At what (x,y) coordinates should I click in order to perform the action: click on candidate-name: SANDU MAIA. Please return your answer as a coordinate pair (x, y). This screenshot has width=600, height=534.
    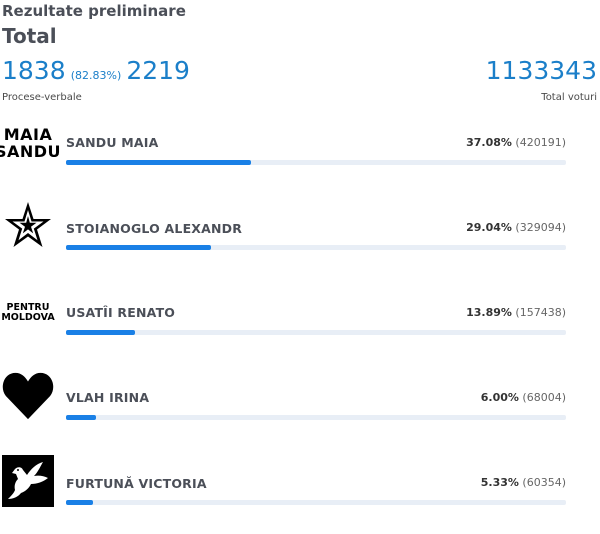
    Looking at the image, I should click on (112, 142).